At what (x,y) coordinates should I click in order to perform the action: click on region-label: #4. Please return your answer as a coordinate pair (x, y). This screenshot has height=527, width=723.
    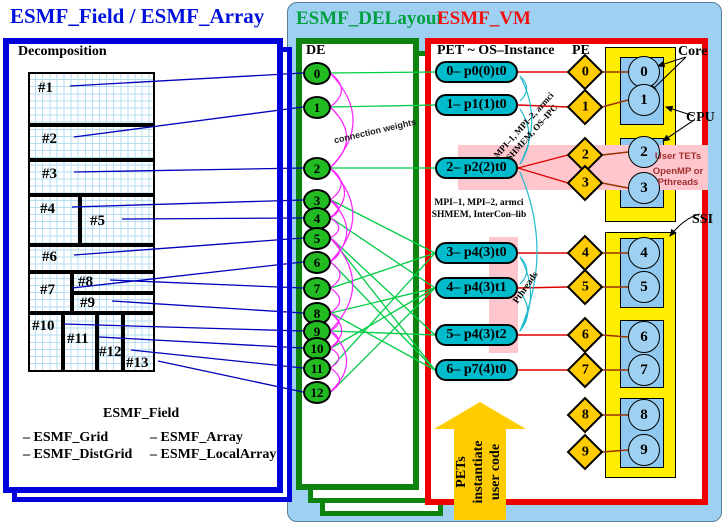
    Looking at the image, I should click on (47, 209).